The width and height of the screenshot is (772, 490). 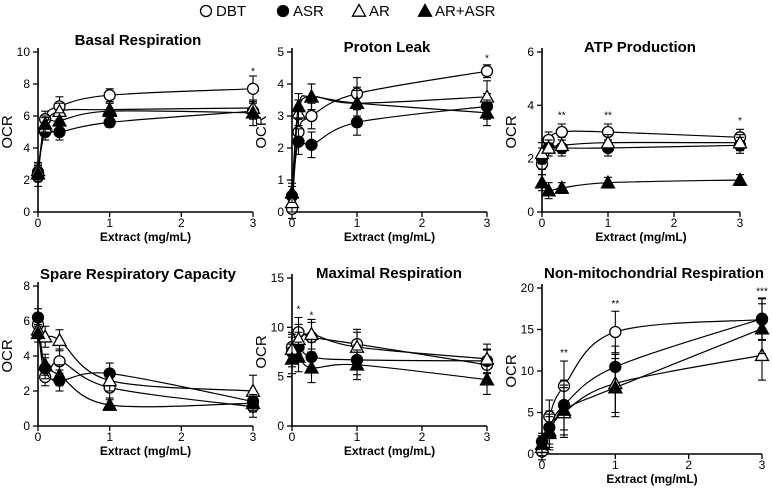 I want to click on legend: DBT ASR AR AR+ASR, so click(x=347, y=11).